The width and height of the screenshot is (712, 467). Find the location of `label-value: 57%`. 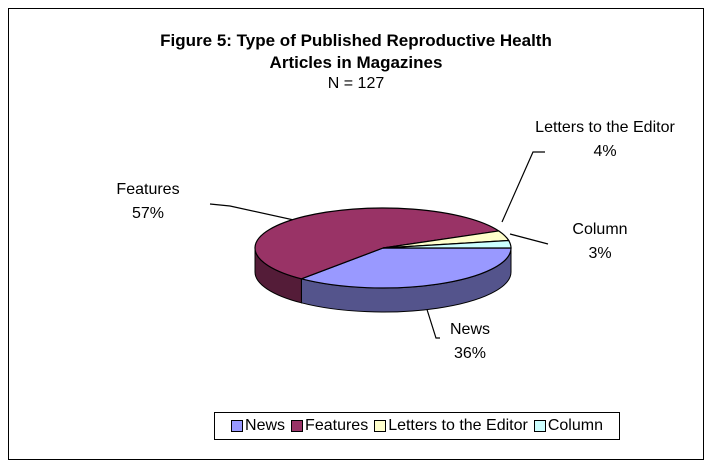

label-value: 57% is located at coordinates (148, 213).